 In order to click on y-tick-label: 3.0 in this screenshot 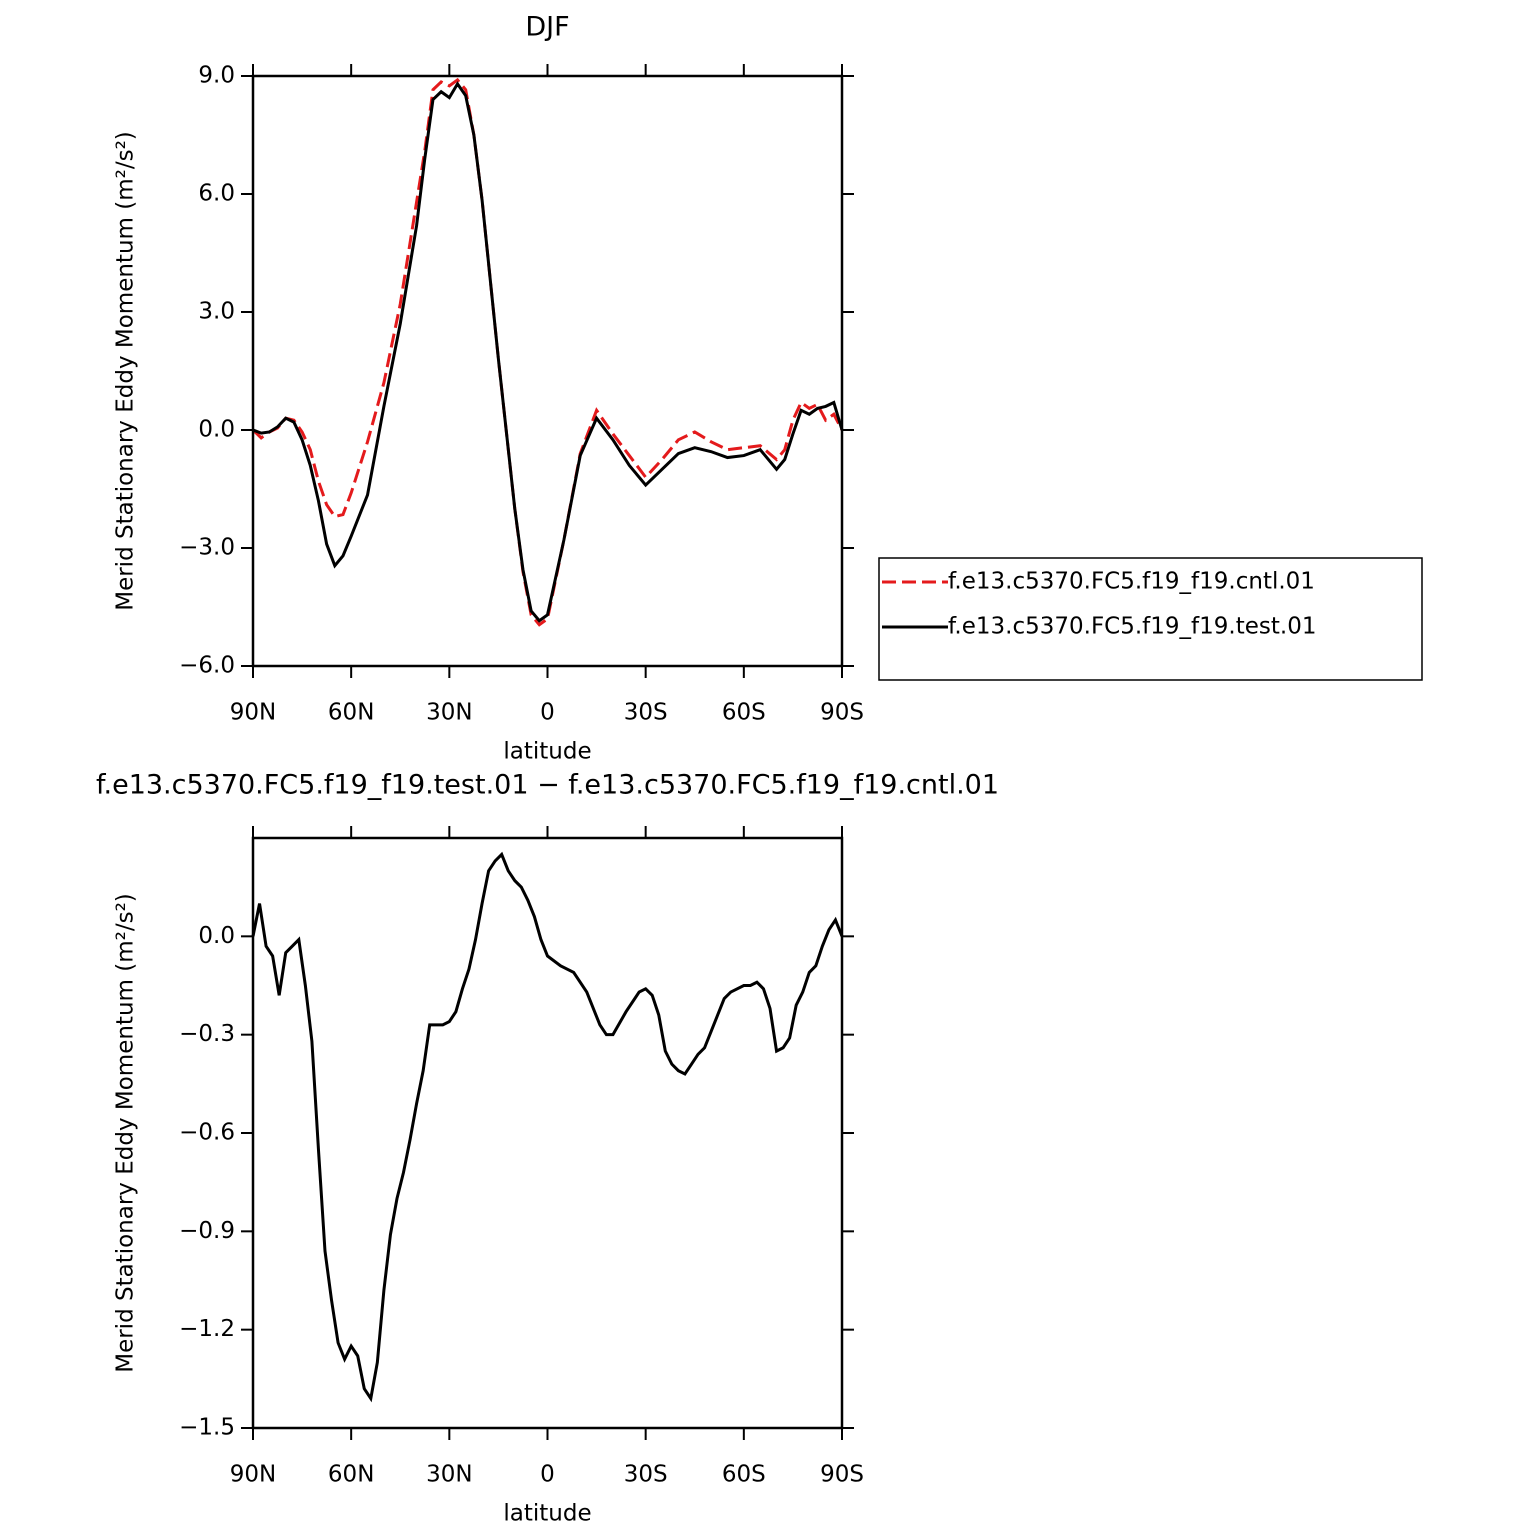, I will do `click(216, 312)`.